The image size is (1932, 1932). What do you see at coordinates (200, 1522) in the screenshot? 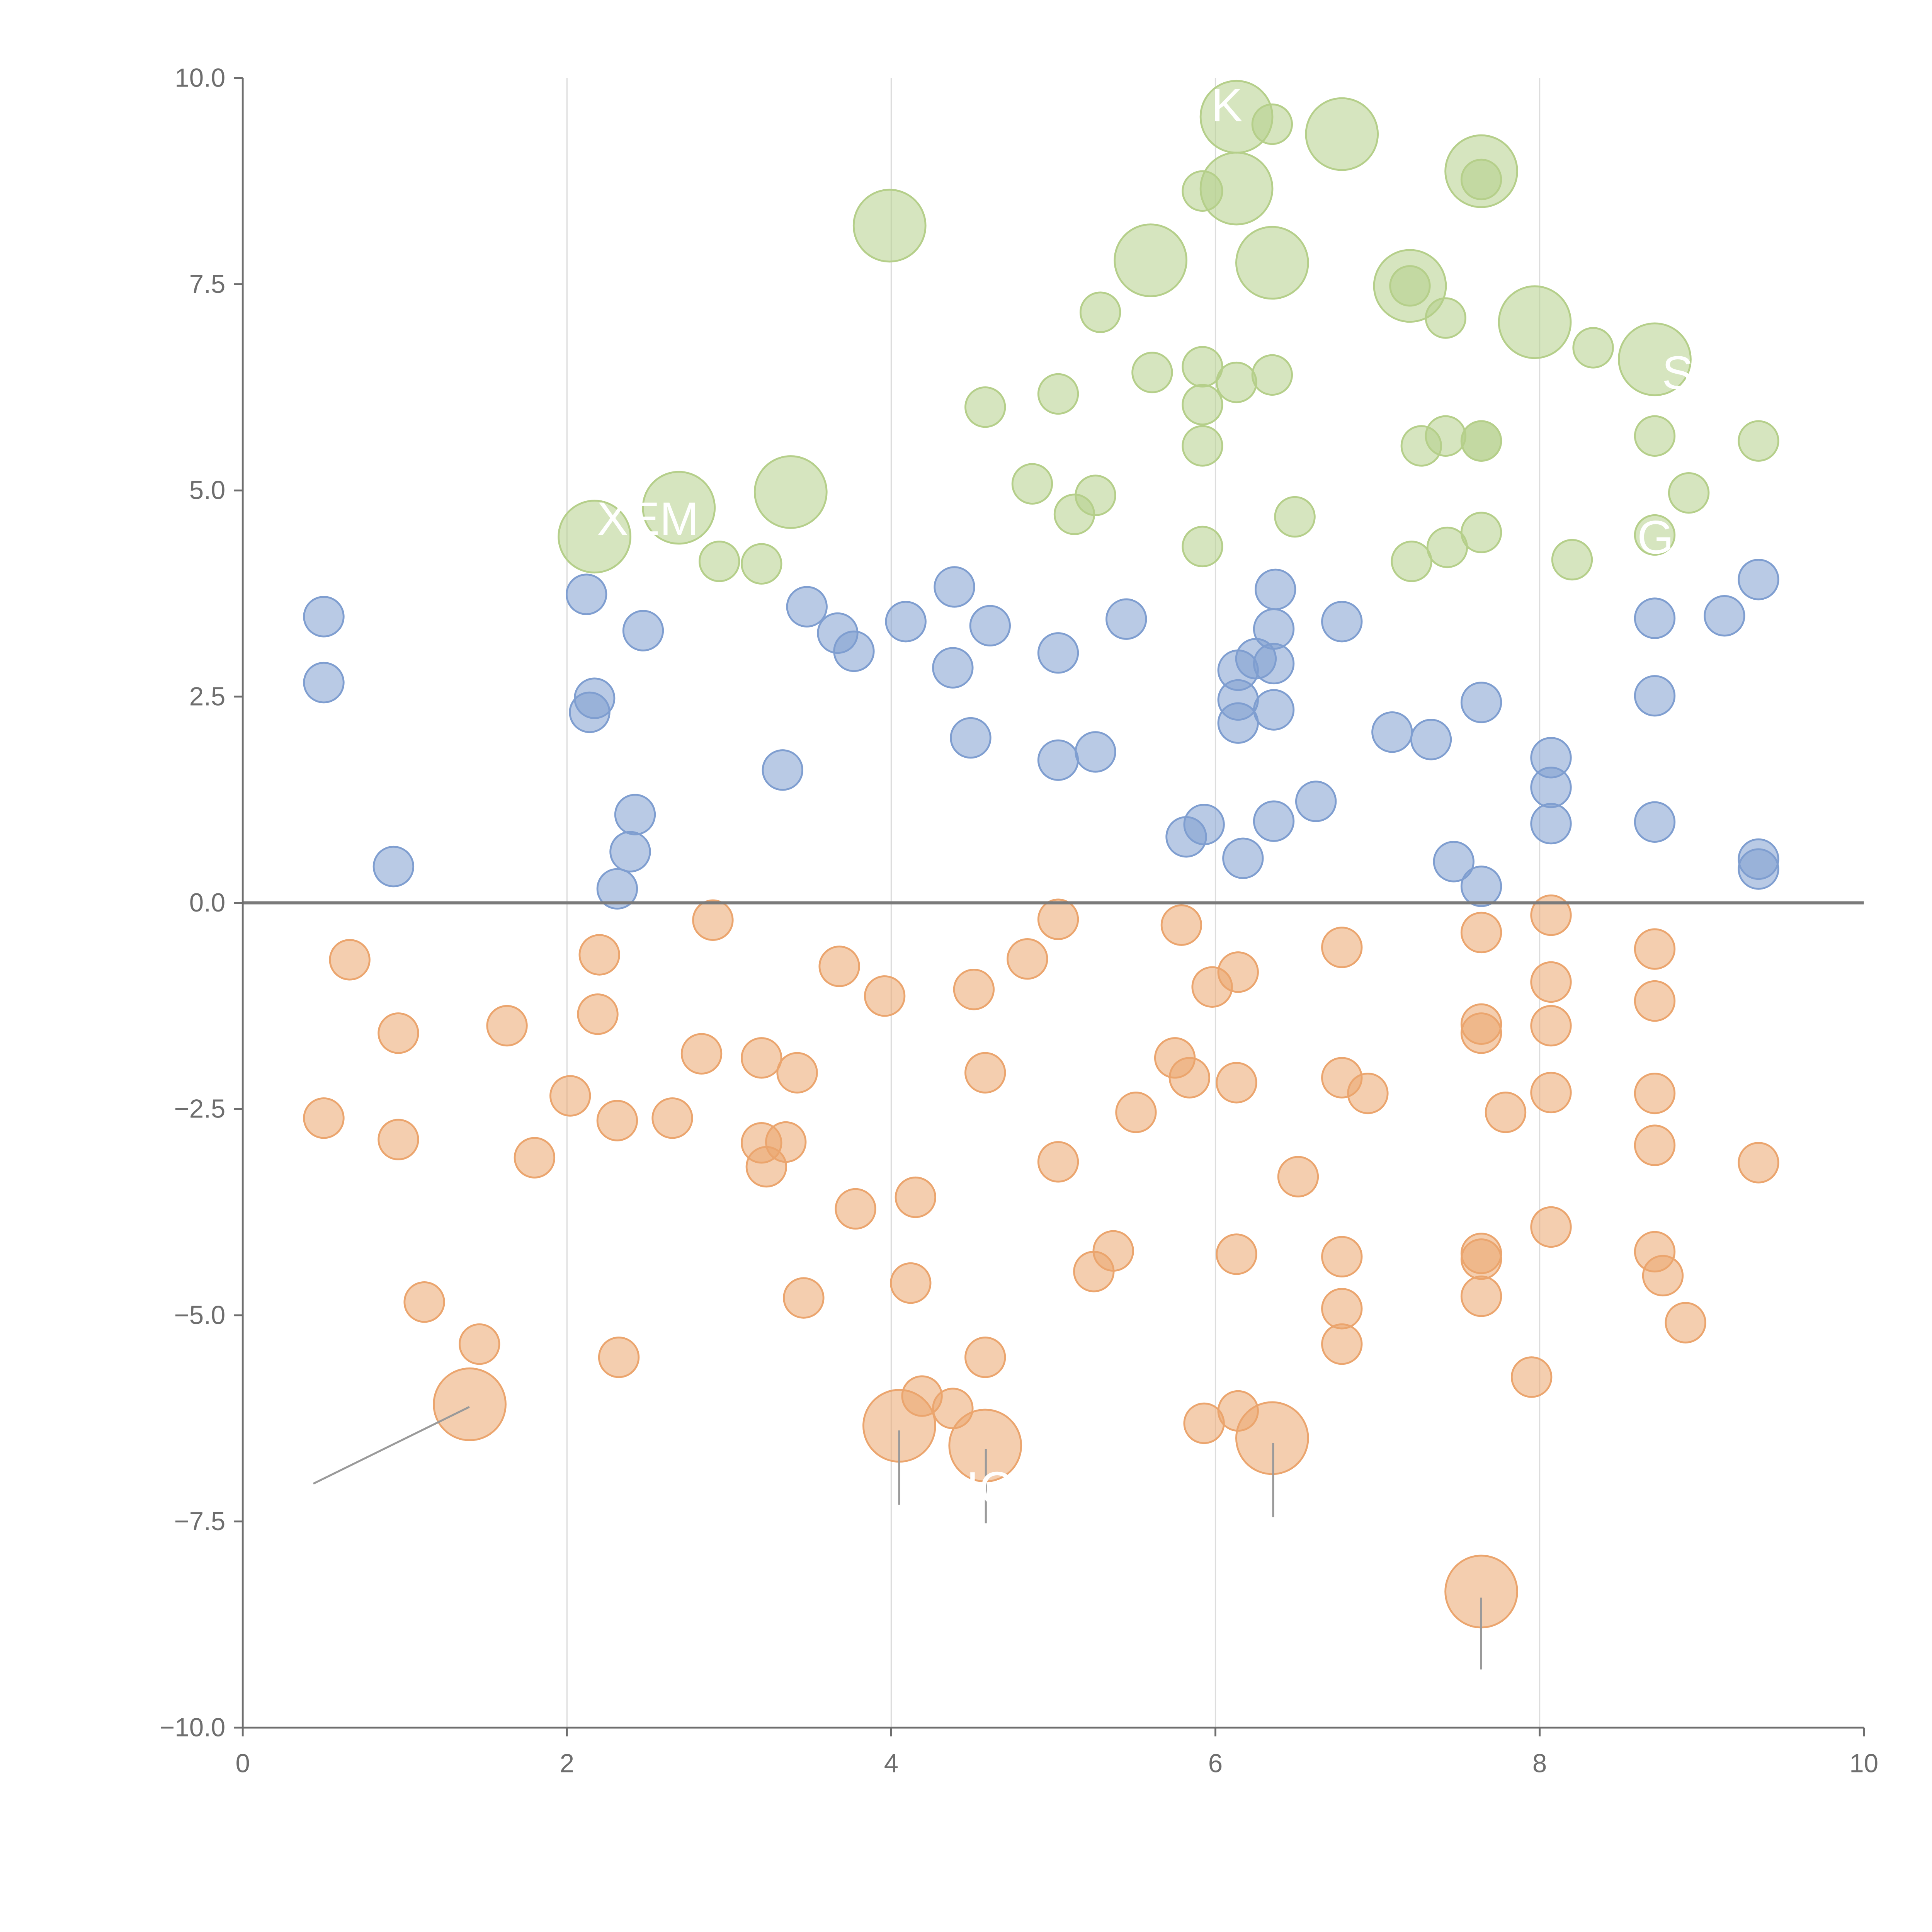
I see `y-tick-label: −7.5` at bounding box center [200, 1522].